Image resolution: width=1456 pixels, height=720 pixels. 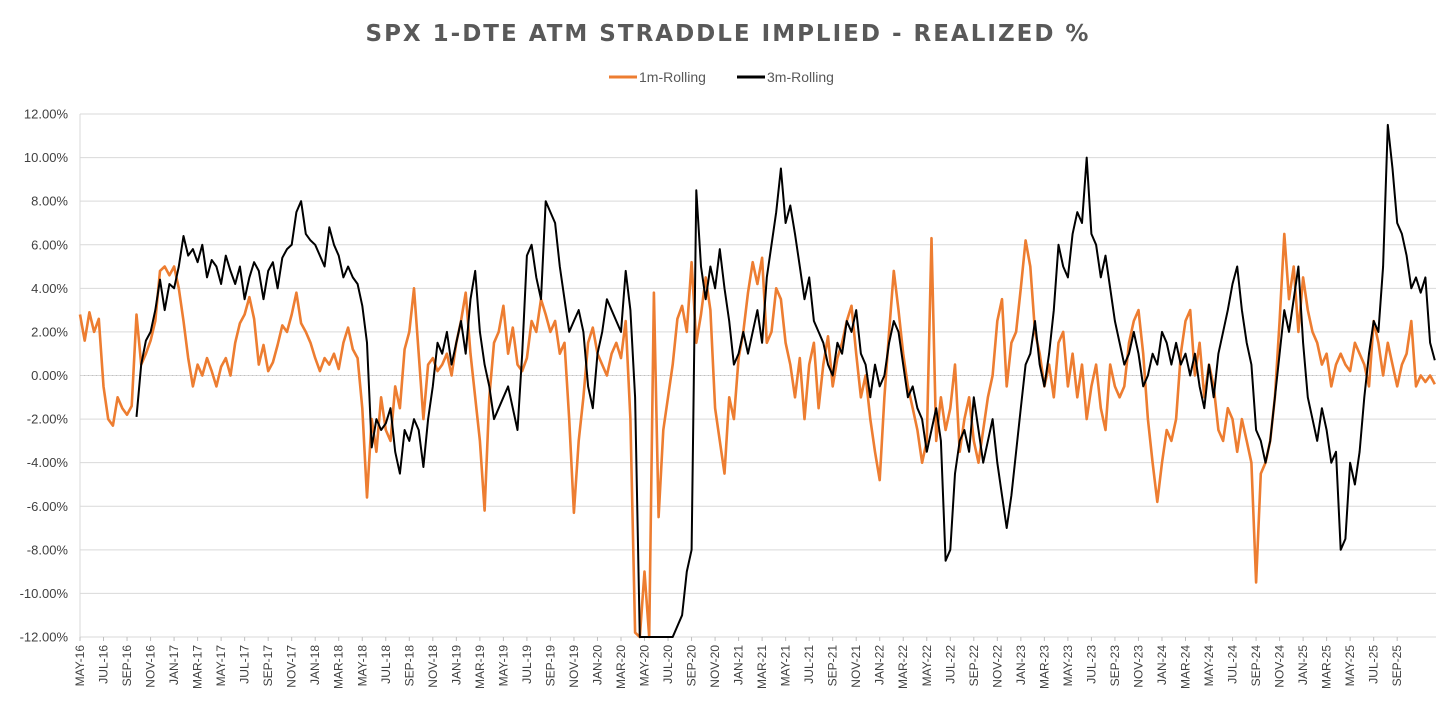 I want to click on x-tick-label: SEP-16, so click(x=127, y=666).